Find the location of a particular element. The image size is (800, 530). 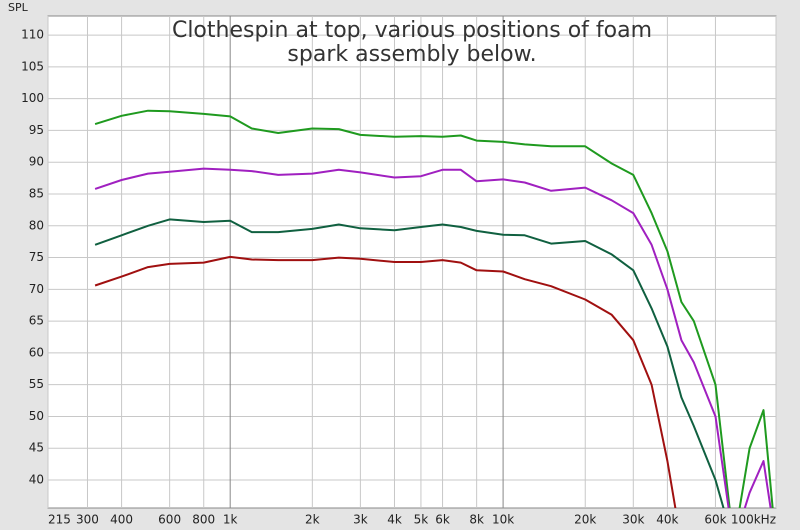

y-tick-label: 50 is located at coordinates (36, 416).